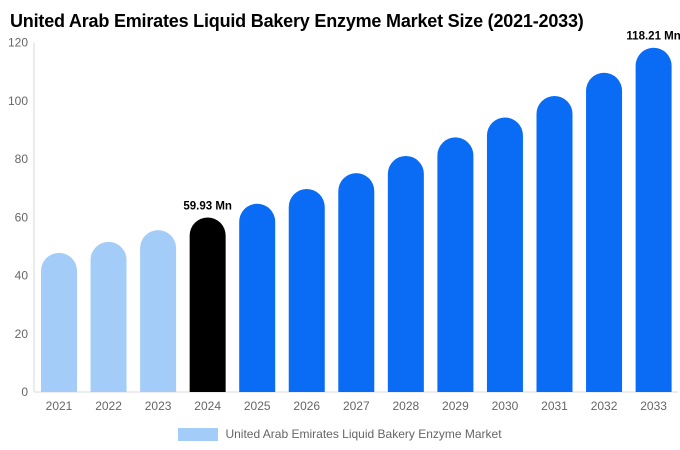 Image resolution: width=680 pixels, height=450 pixels. Describe the element at coordinates (22, 217) in the screenshot. I see `y-tick-label-60: 60` at that location.